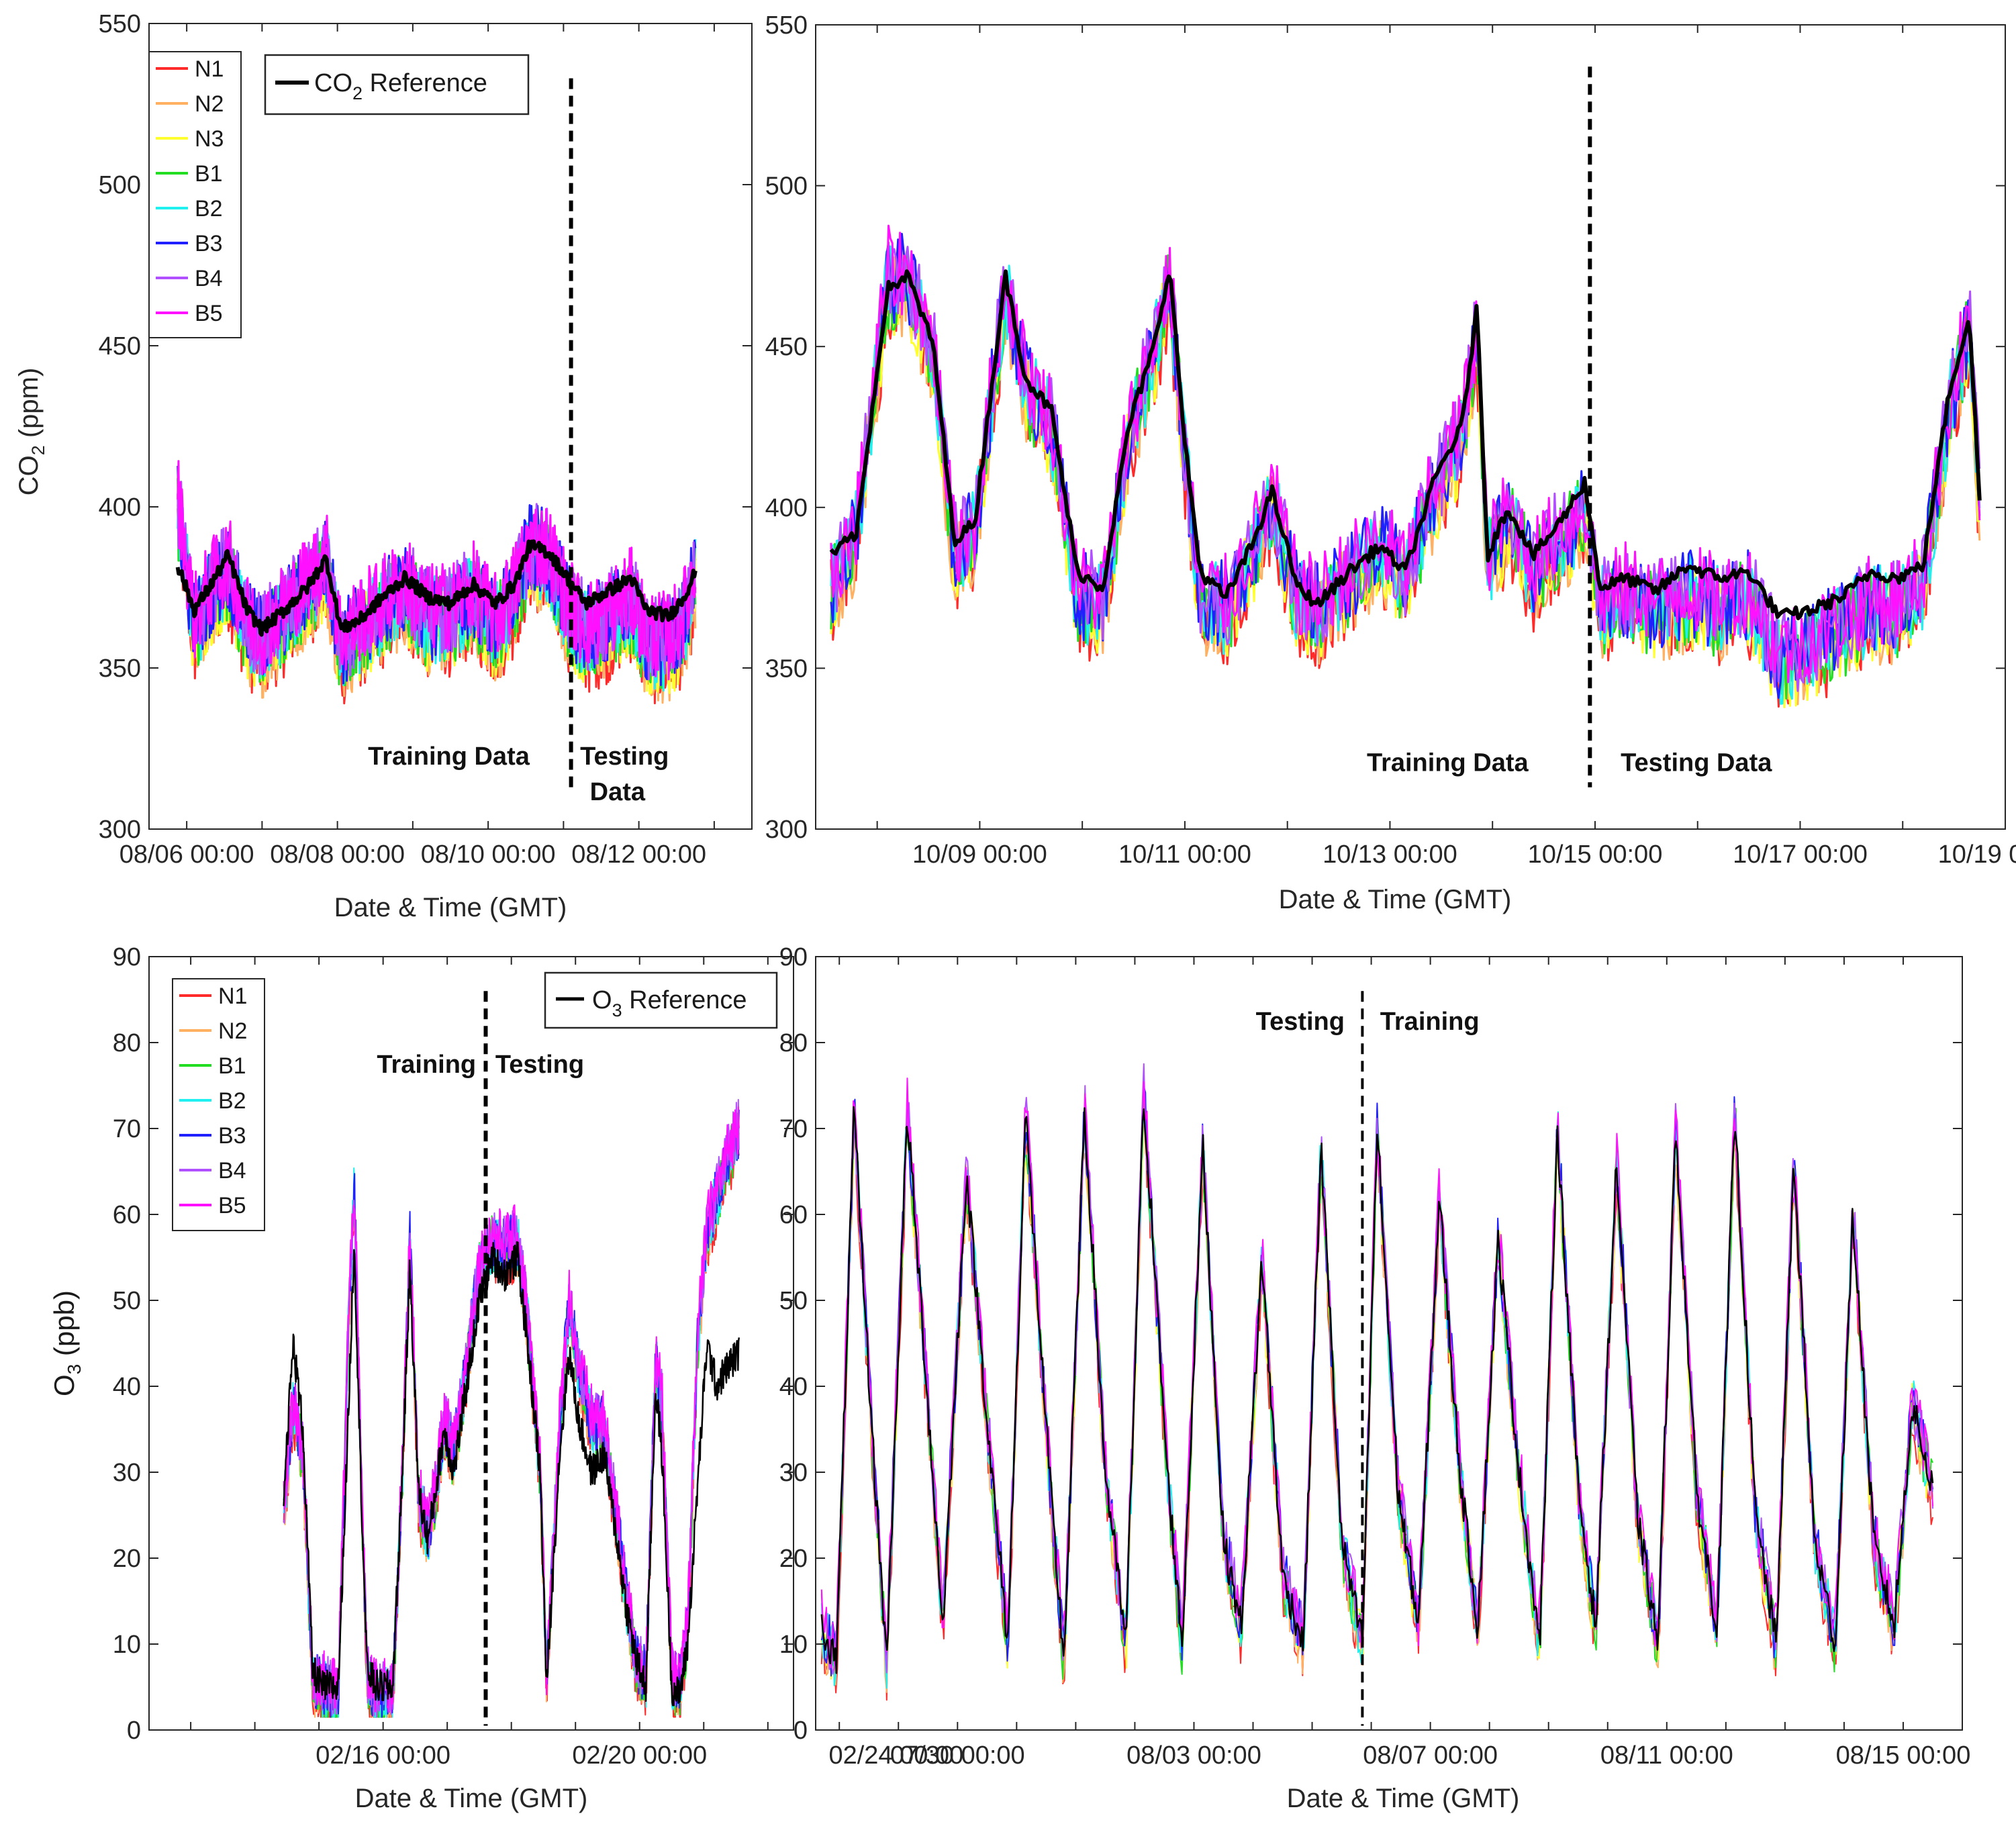 The width and height of the screenshot is (2016, 1826). I want to click on xtick-label: 02/20 00:00, so click(639, 1755).